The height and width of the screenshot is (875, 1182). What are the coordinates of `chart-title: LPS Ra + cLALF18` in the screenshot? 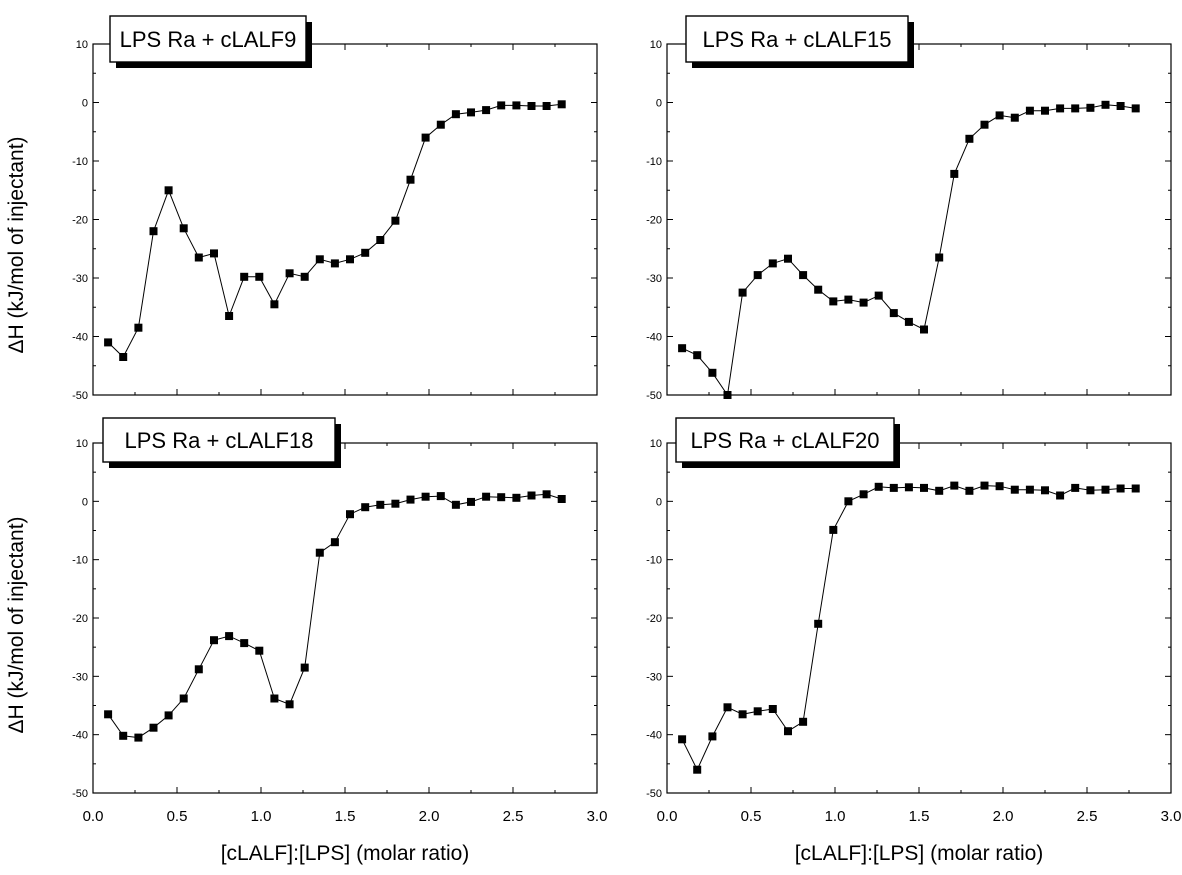 It's located at (219, 440).